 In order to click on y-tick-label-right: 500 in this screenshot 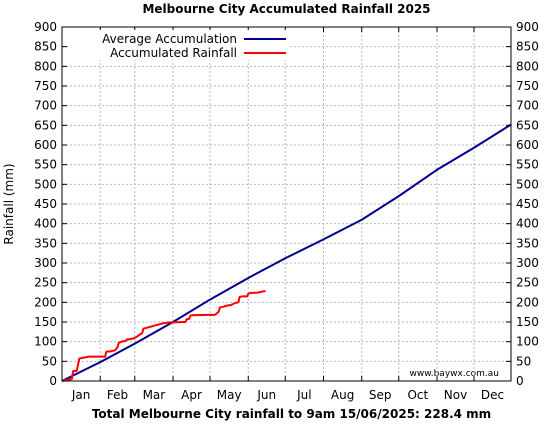, I will do `click(527, 184)`.